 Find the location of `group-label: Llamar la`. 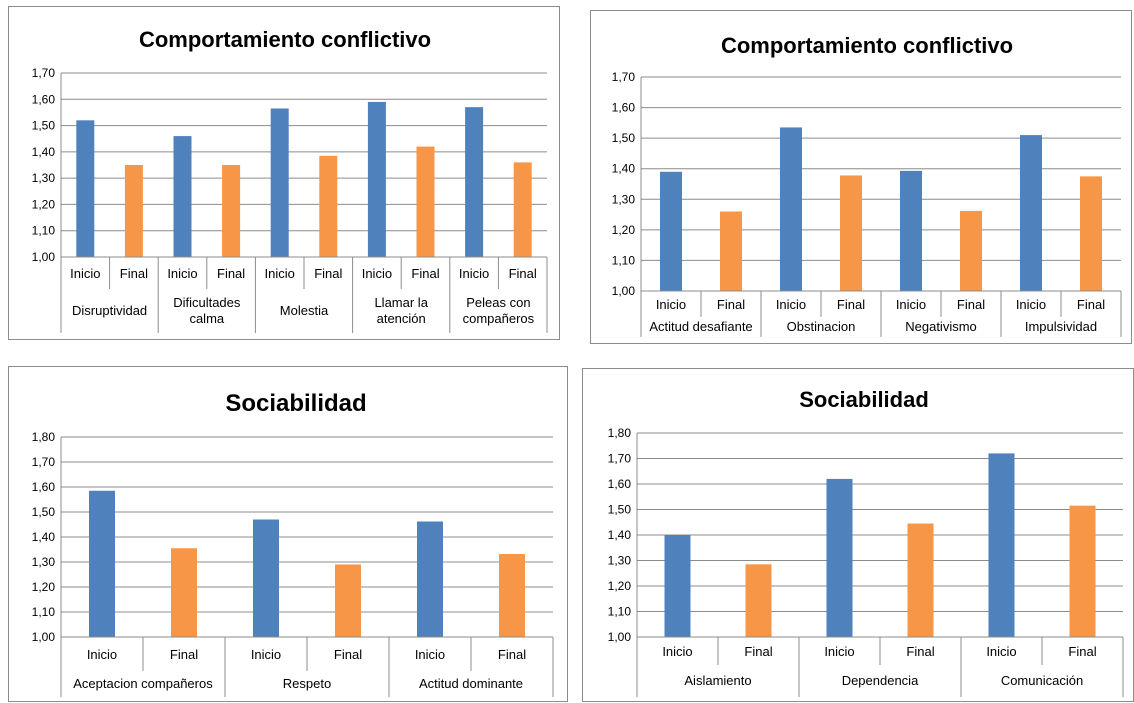

group-label: Llamar la is located at coordinates (401, 302).